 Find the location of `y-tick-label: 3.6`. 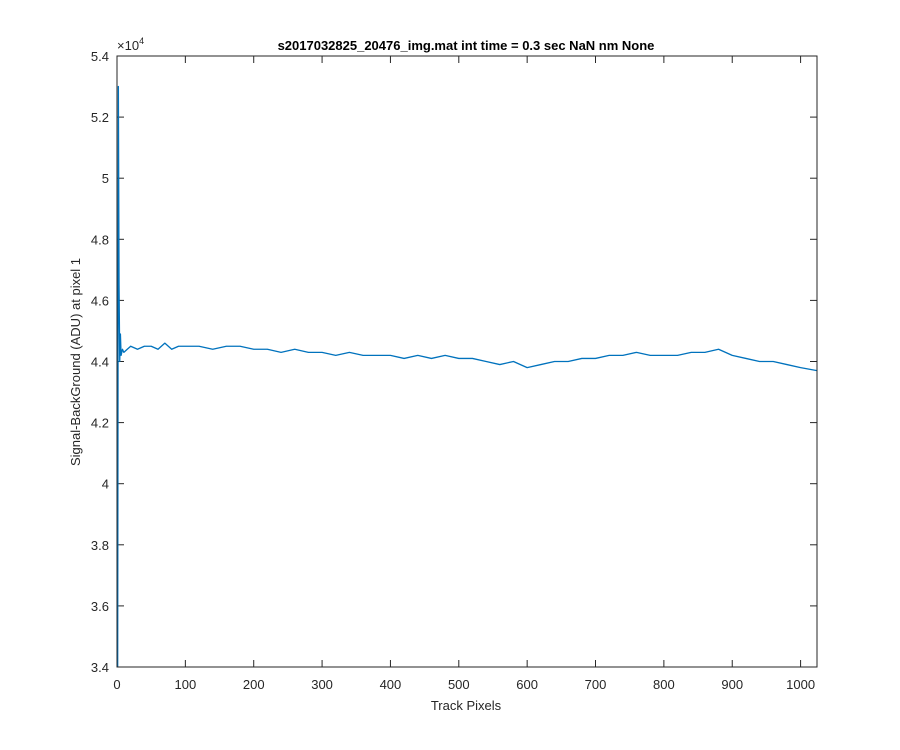

y-tick-label: 3.6 is located at coordinates (100, 606).